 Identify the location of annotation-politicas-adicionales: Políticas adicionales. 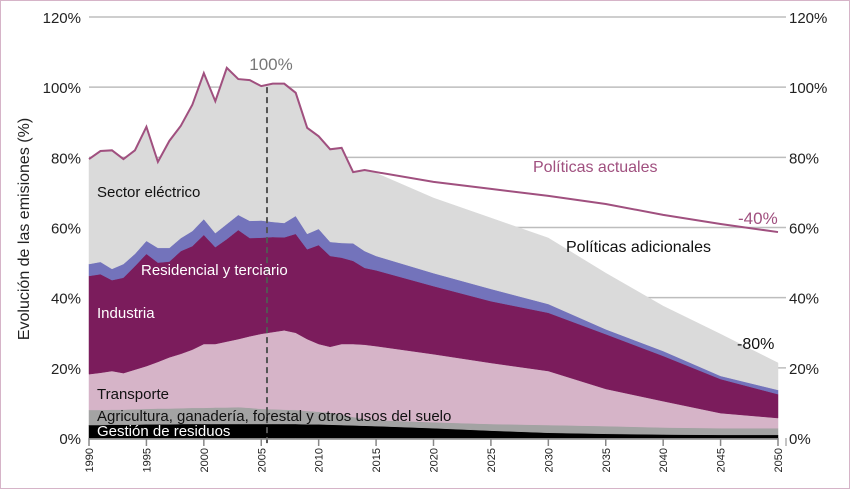
(638, 247).